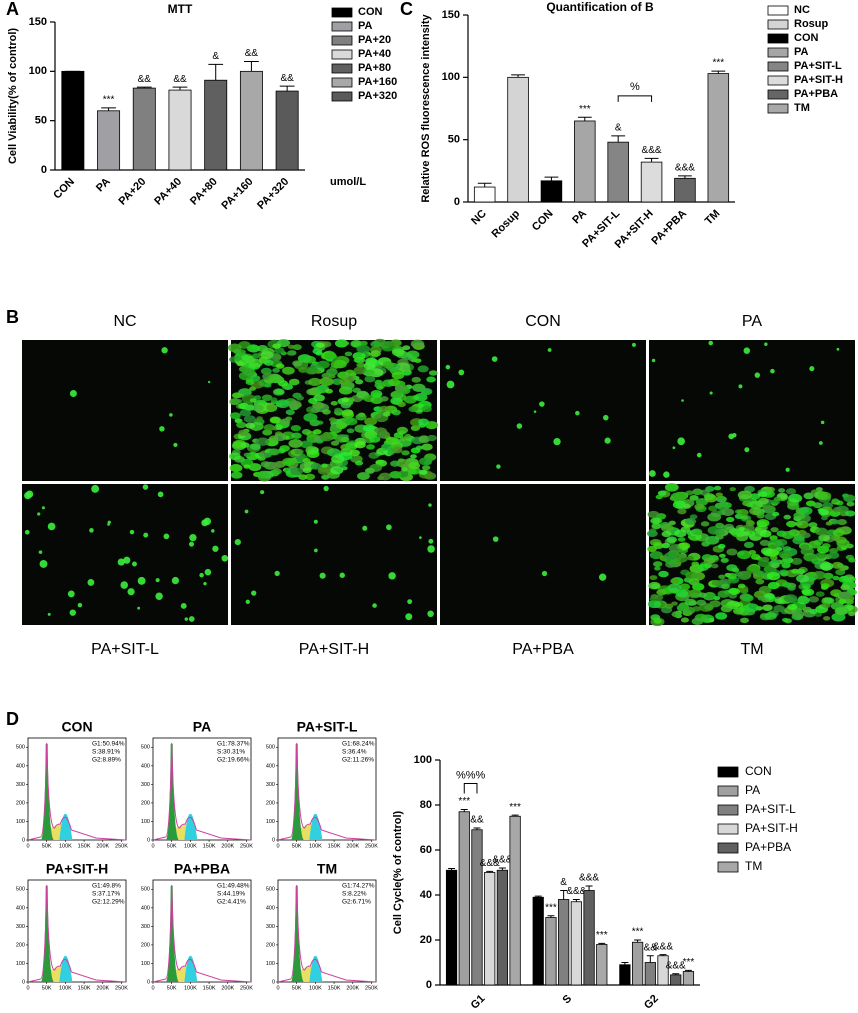  Describe the element at coordinates (398, 872) in the screenshot. I see `y-axis-label: Cell Cycle(% of control)` at that location.